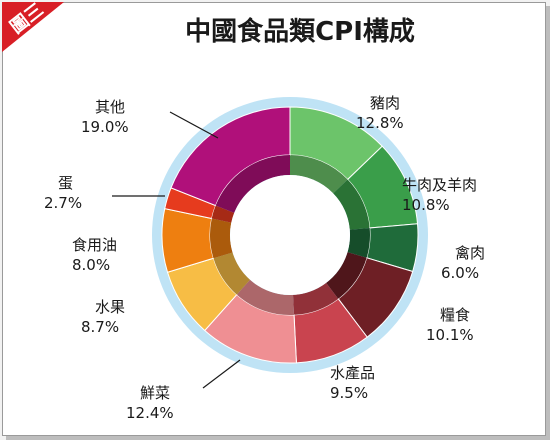 Image resolution: width=550 pixels, height=440 pixels. I want to click on slice-value-label: 12.4%, so click(150, 413).